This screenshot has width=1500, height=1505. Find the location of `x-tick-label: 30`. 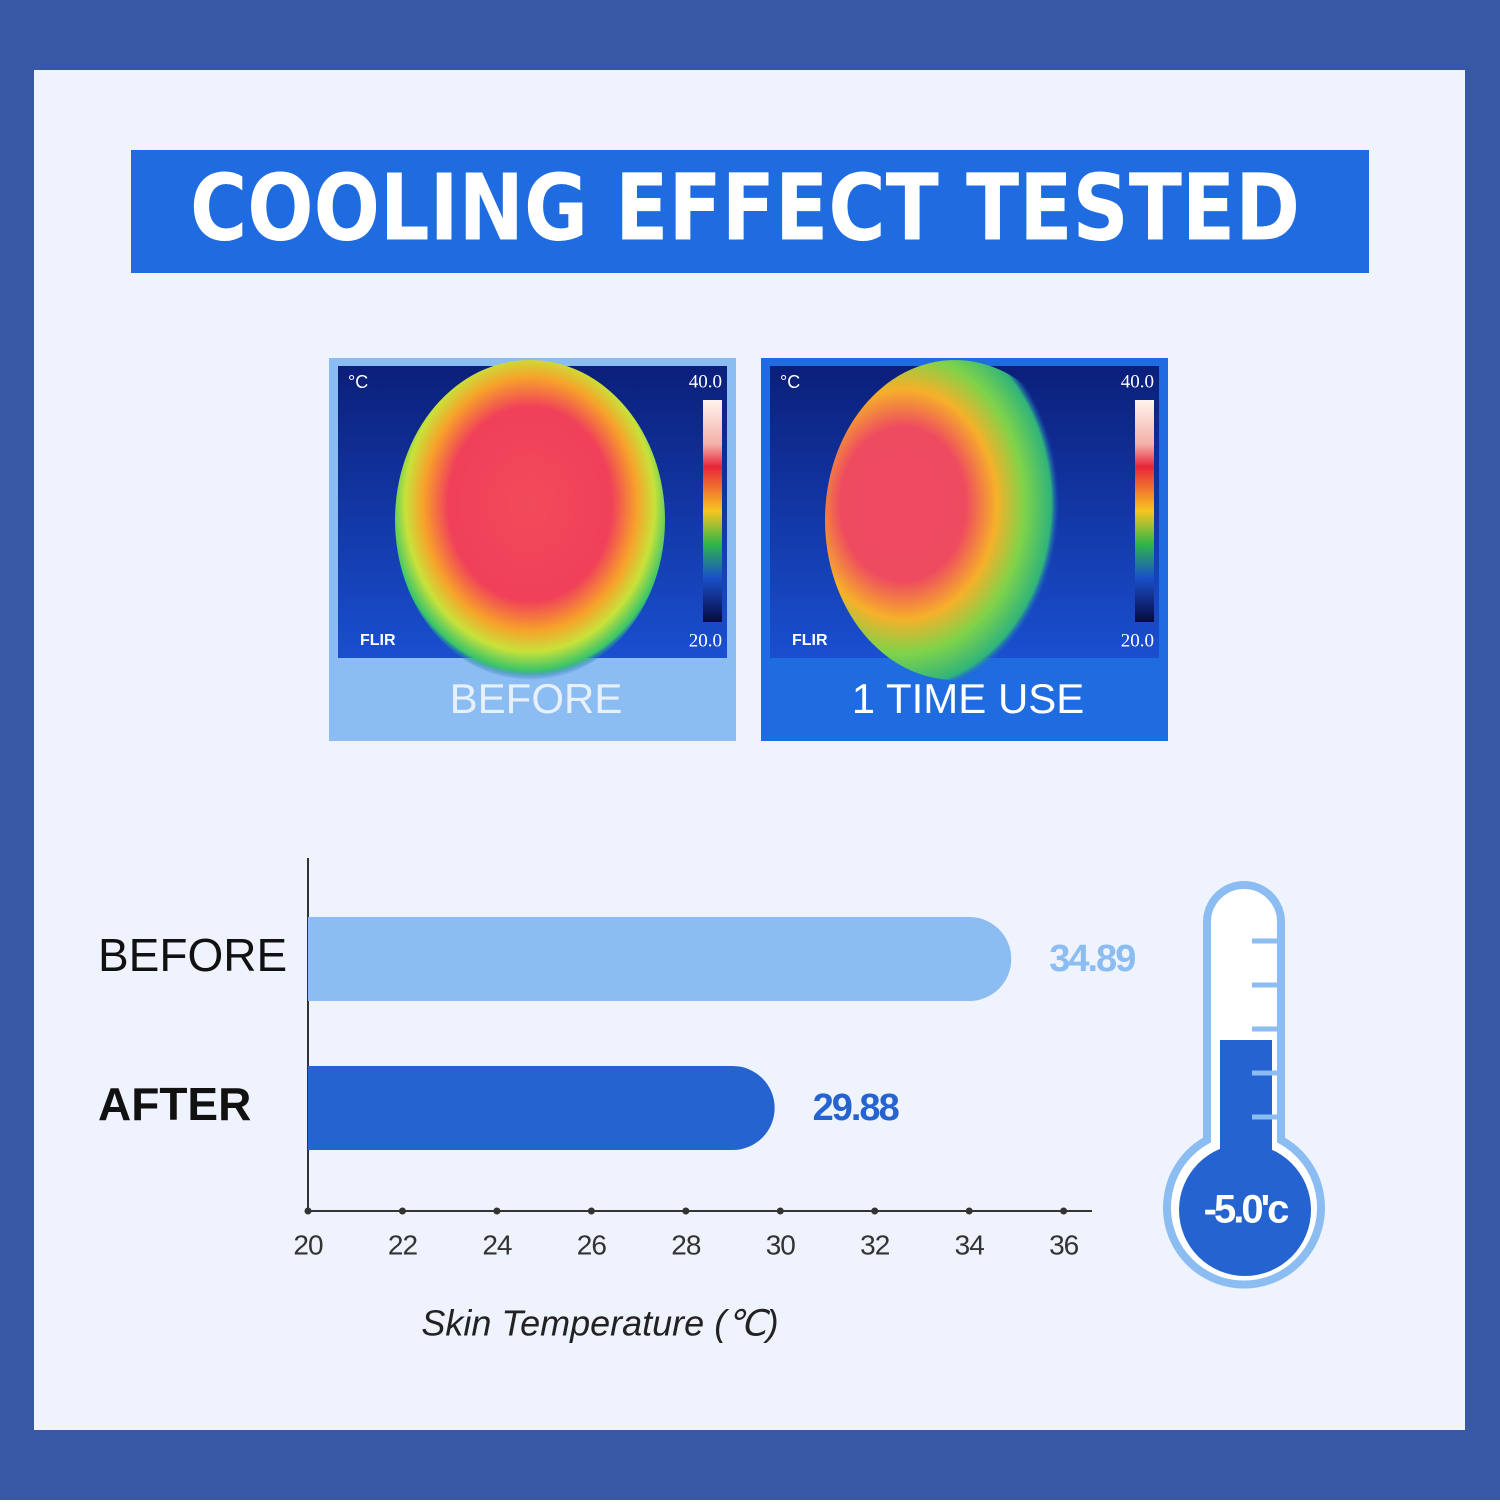

x-tick-label: 30 is located at coordinates (781, 1244).